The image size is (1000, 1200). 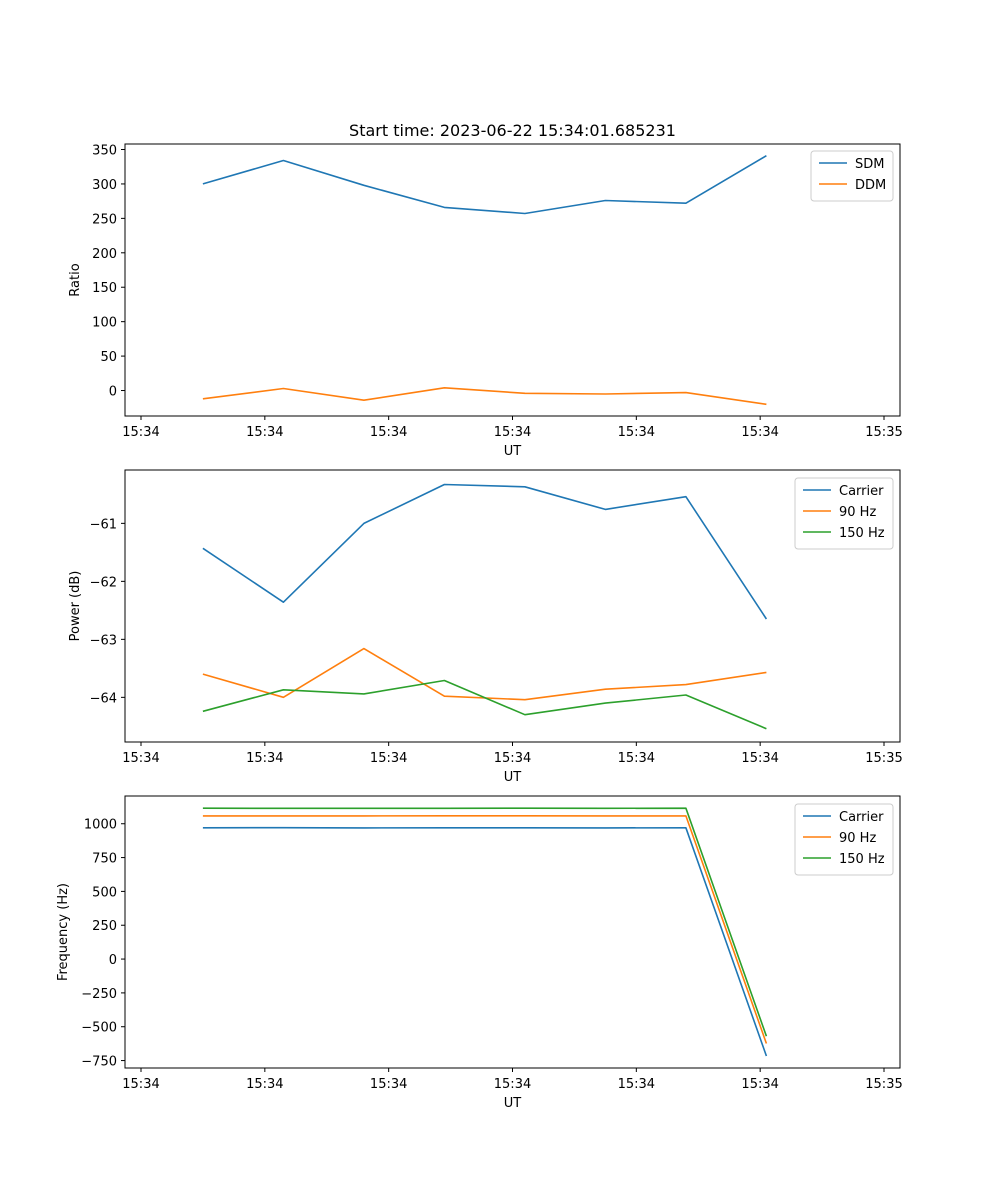 What do you see at coordinates (104, 185) in the screenshot?
I see `y-tick-label: 300` at bounding box center [104, 185].